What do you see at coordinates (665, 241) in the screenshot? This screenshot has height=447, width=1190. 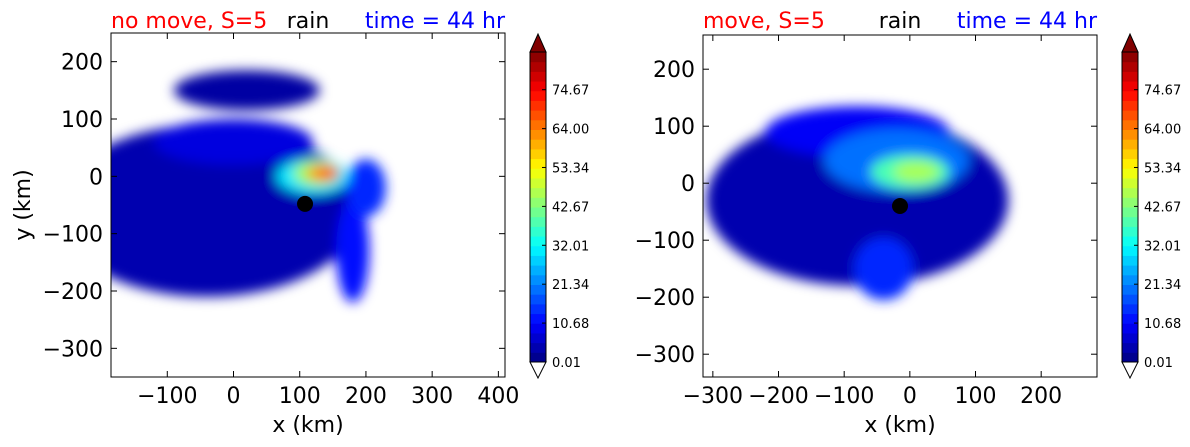 I see `y-tick-label: −100` at bounding box center [665, 241].